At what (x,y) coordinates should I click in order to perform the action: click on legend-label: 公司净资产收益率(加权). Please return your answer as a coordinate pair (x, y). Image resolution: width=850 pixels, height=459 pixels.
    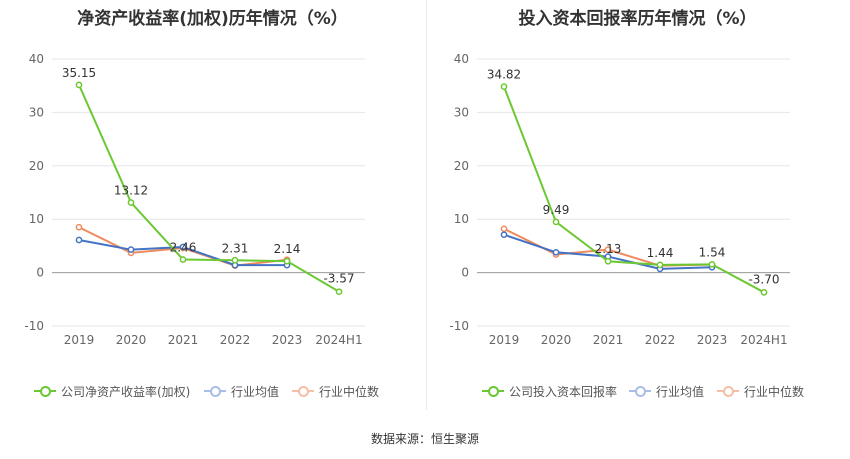
    Looking at the image, I should click on (126, 391).